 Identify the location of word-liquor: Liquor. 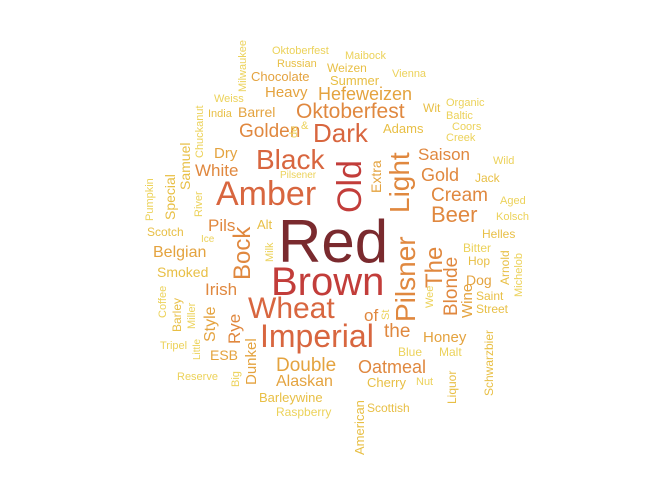
(452, 387).